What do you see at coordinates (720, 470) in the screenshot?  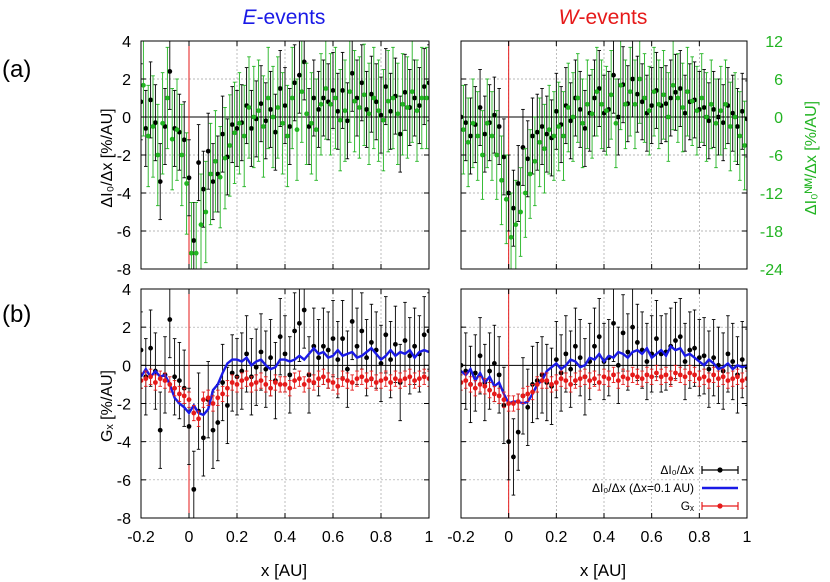 I see `legend-swatch-di0` at bounding box center [720, 470].